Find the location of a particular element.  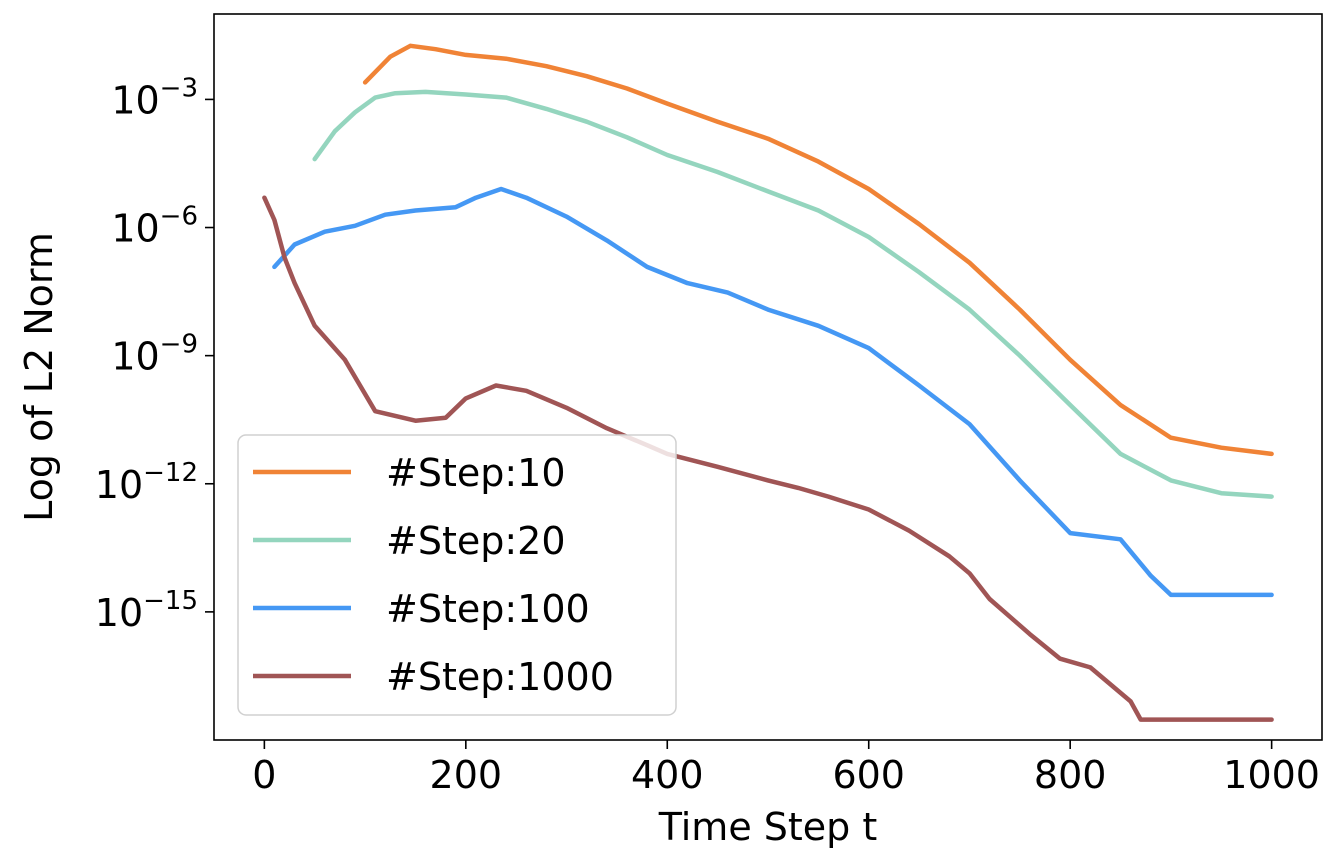

y-tick-label: 10⁻⁹ is located at coordinates (154, 354).